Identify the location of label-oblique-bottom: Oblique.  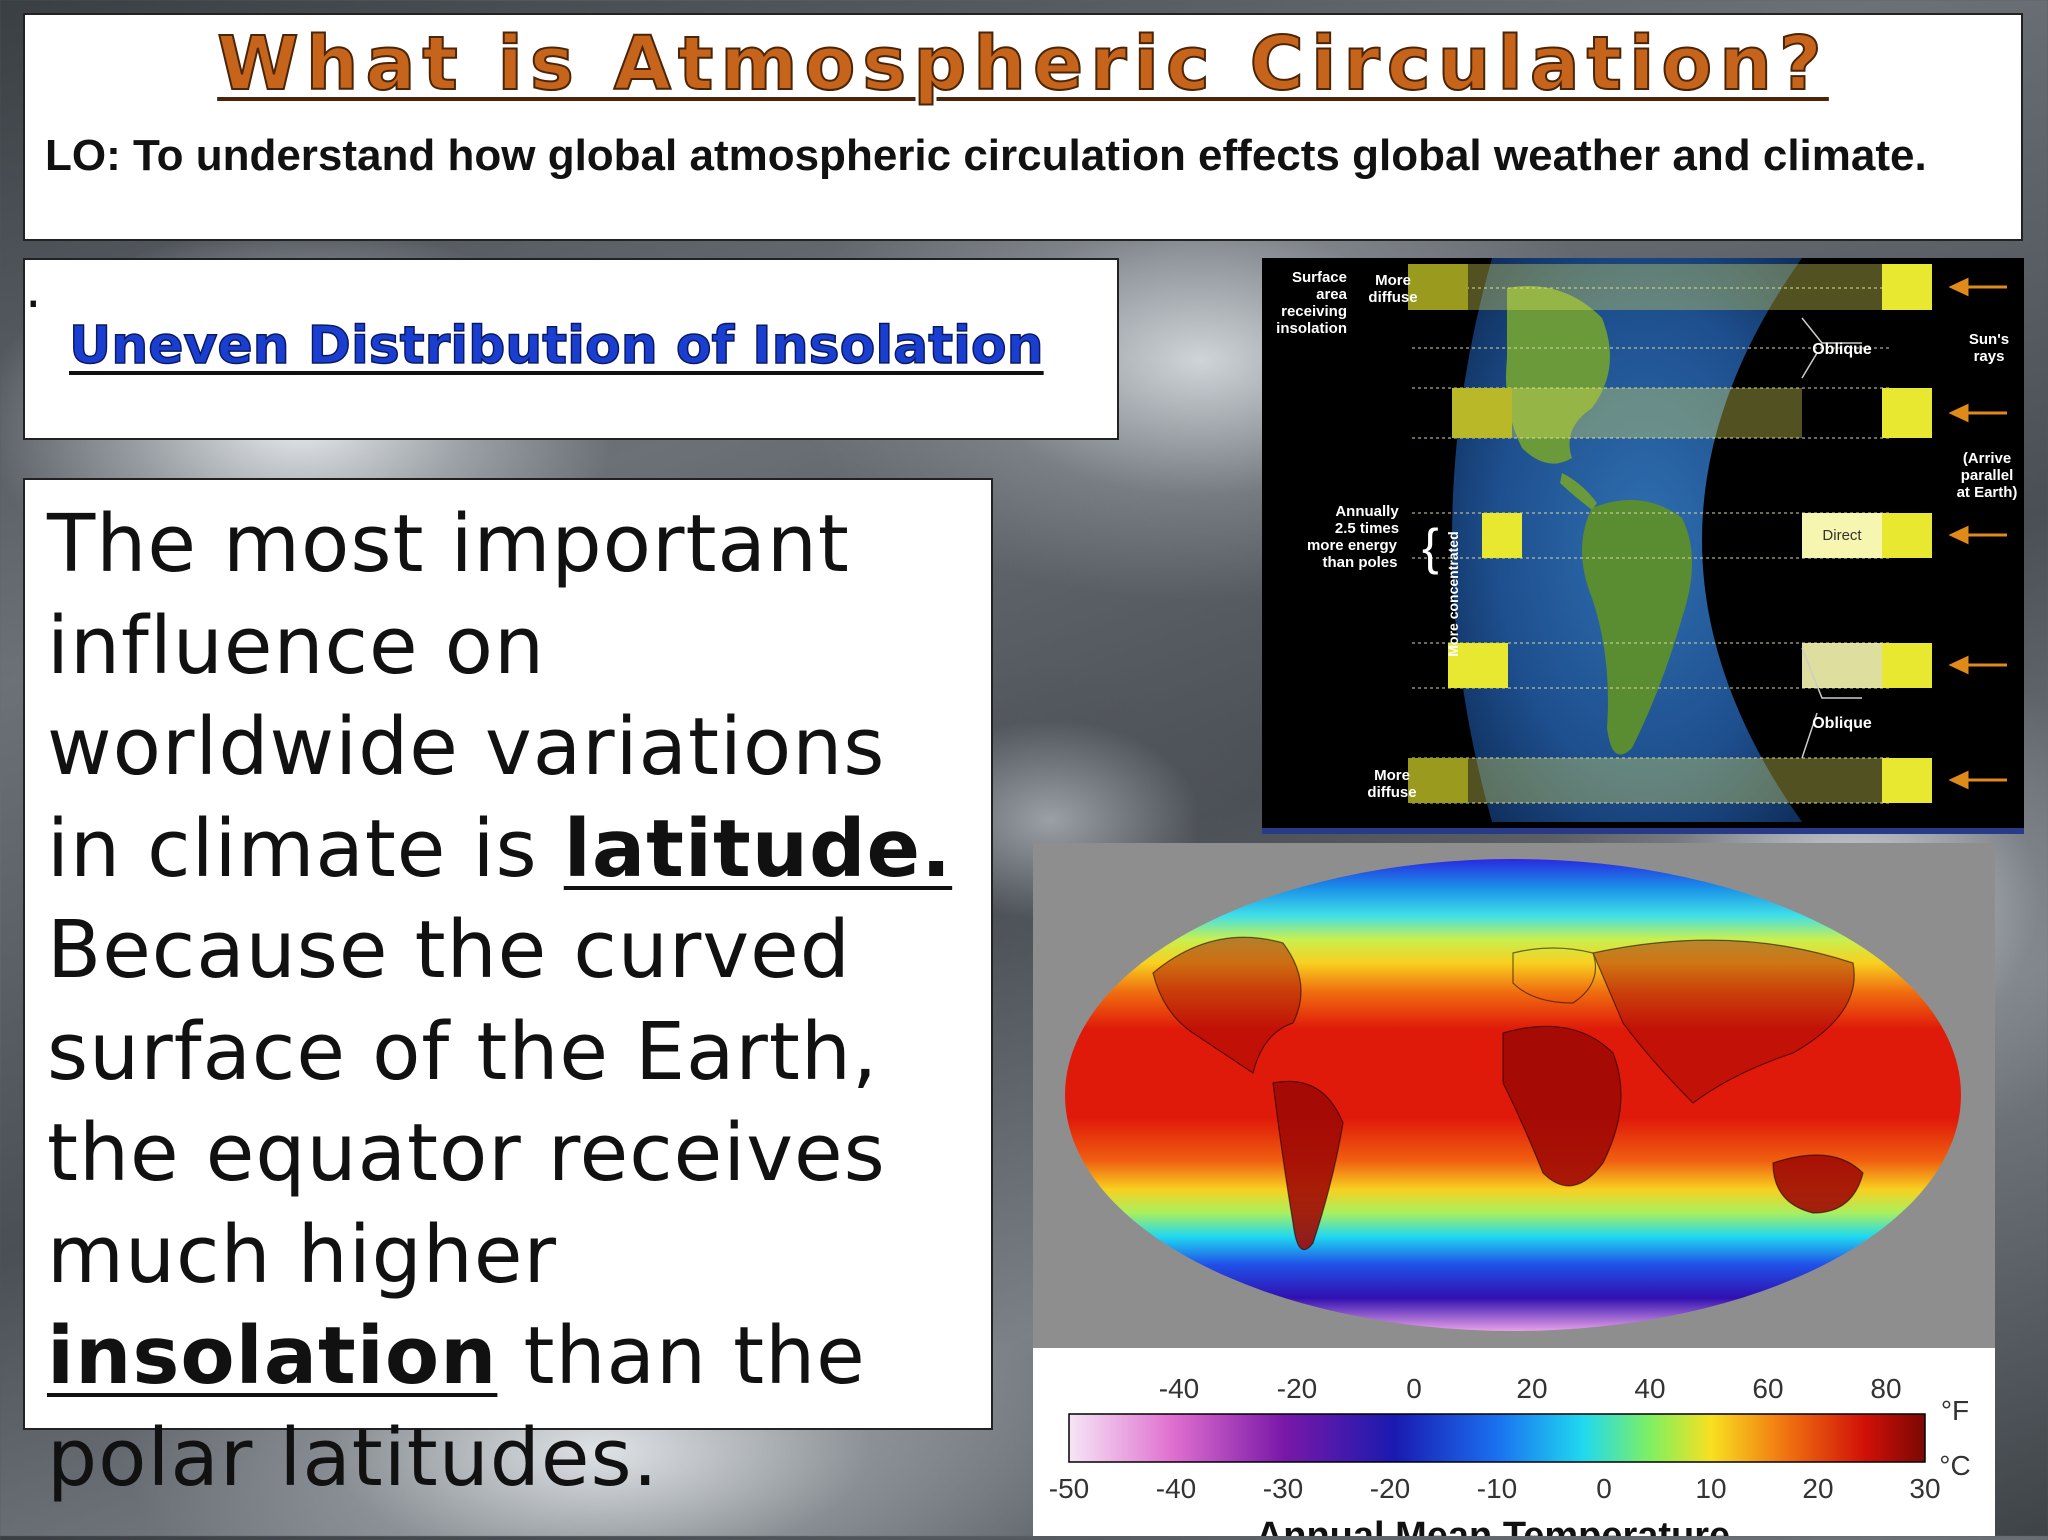
(1842, 723).